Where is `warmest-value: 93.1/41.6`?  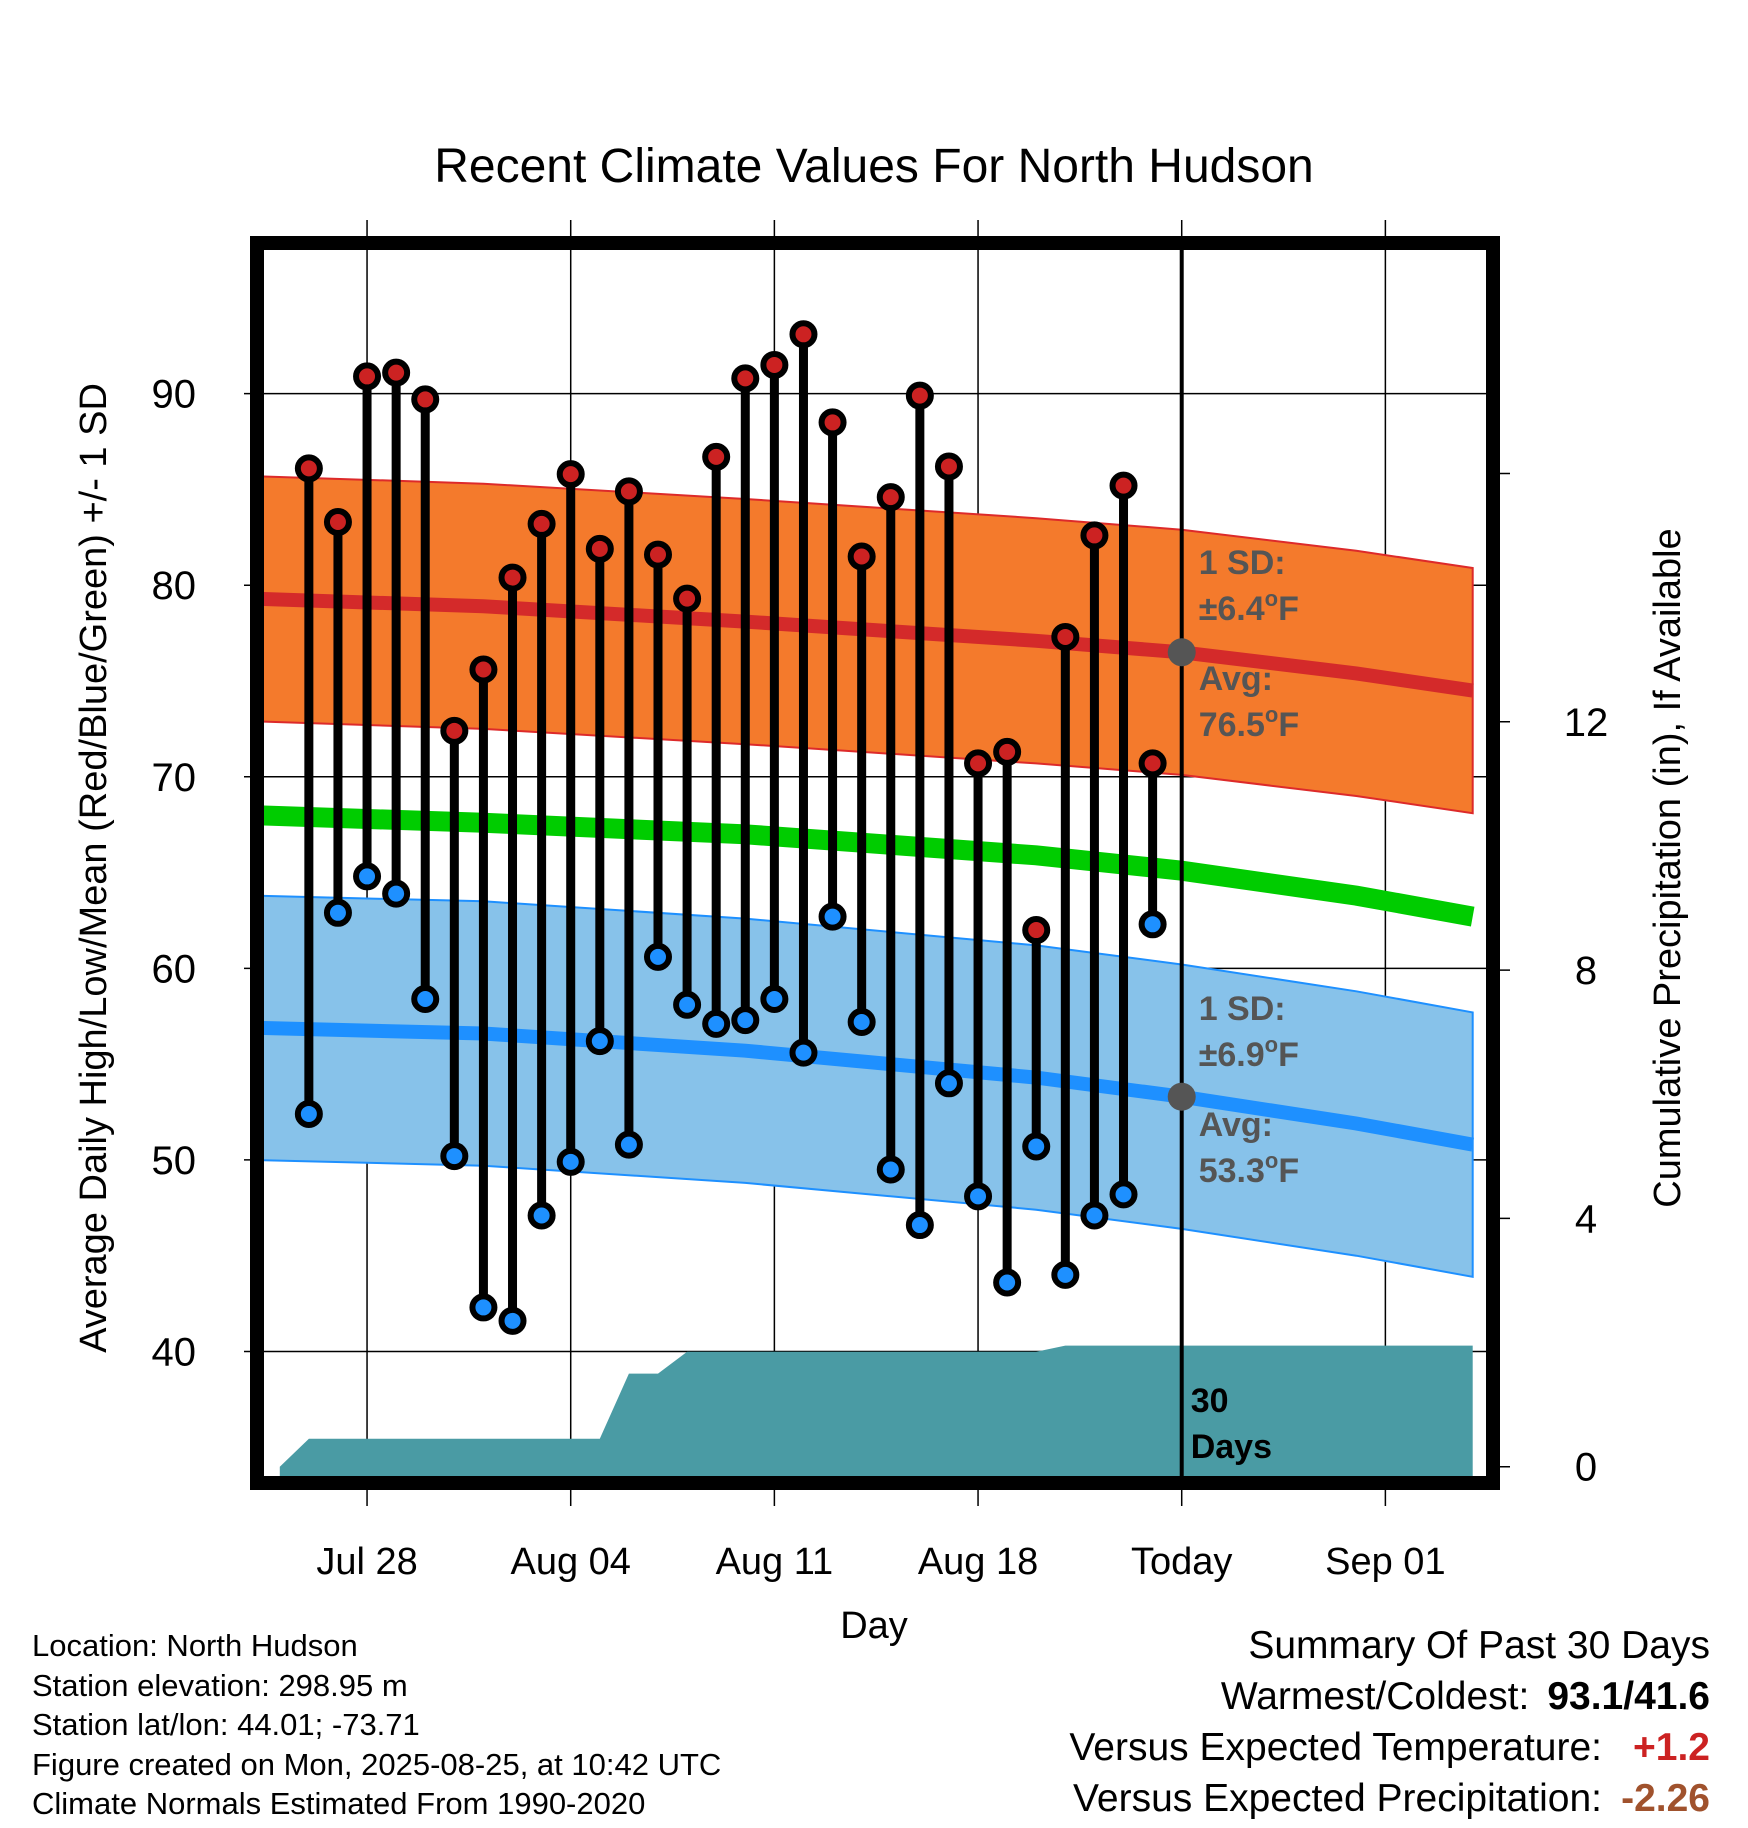
warmest-value: 93.1/41.6 is located at coordinates (1628, 1696).